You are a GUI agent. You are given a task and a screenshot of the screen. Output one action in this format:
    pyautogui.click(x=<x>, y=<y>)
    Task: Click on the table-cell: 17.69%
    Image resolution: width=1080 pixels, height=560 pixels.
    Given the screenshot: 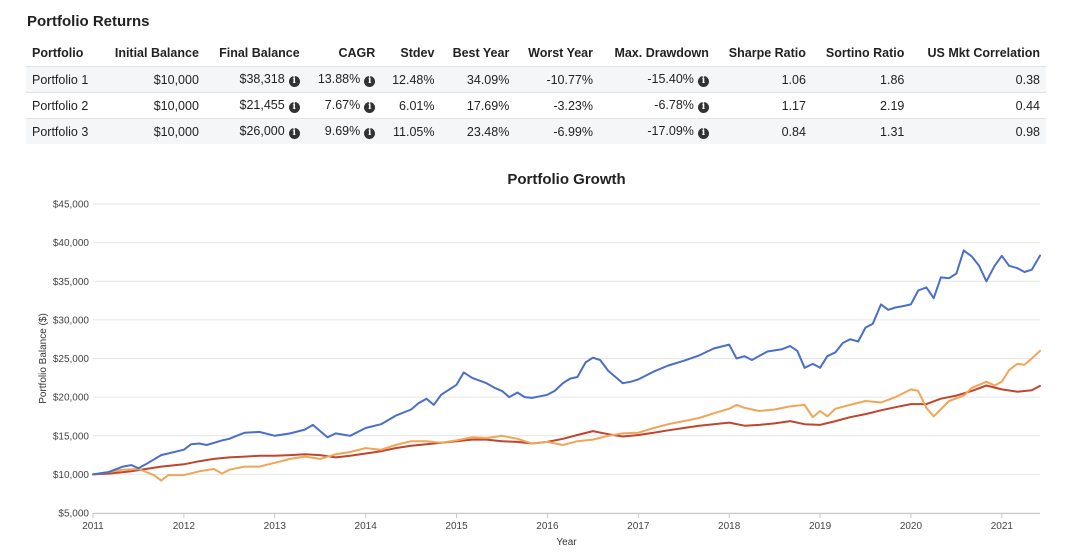 What is the action you would take?
    pyautogui.click(x=478, y=105)
    